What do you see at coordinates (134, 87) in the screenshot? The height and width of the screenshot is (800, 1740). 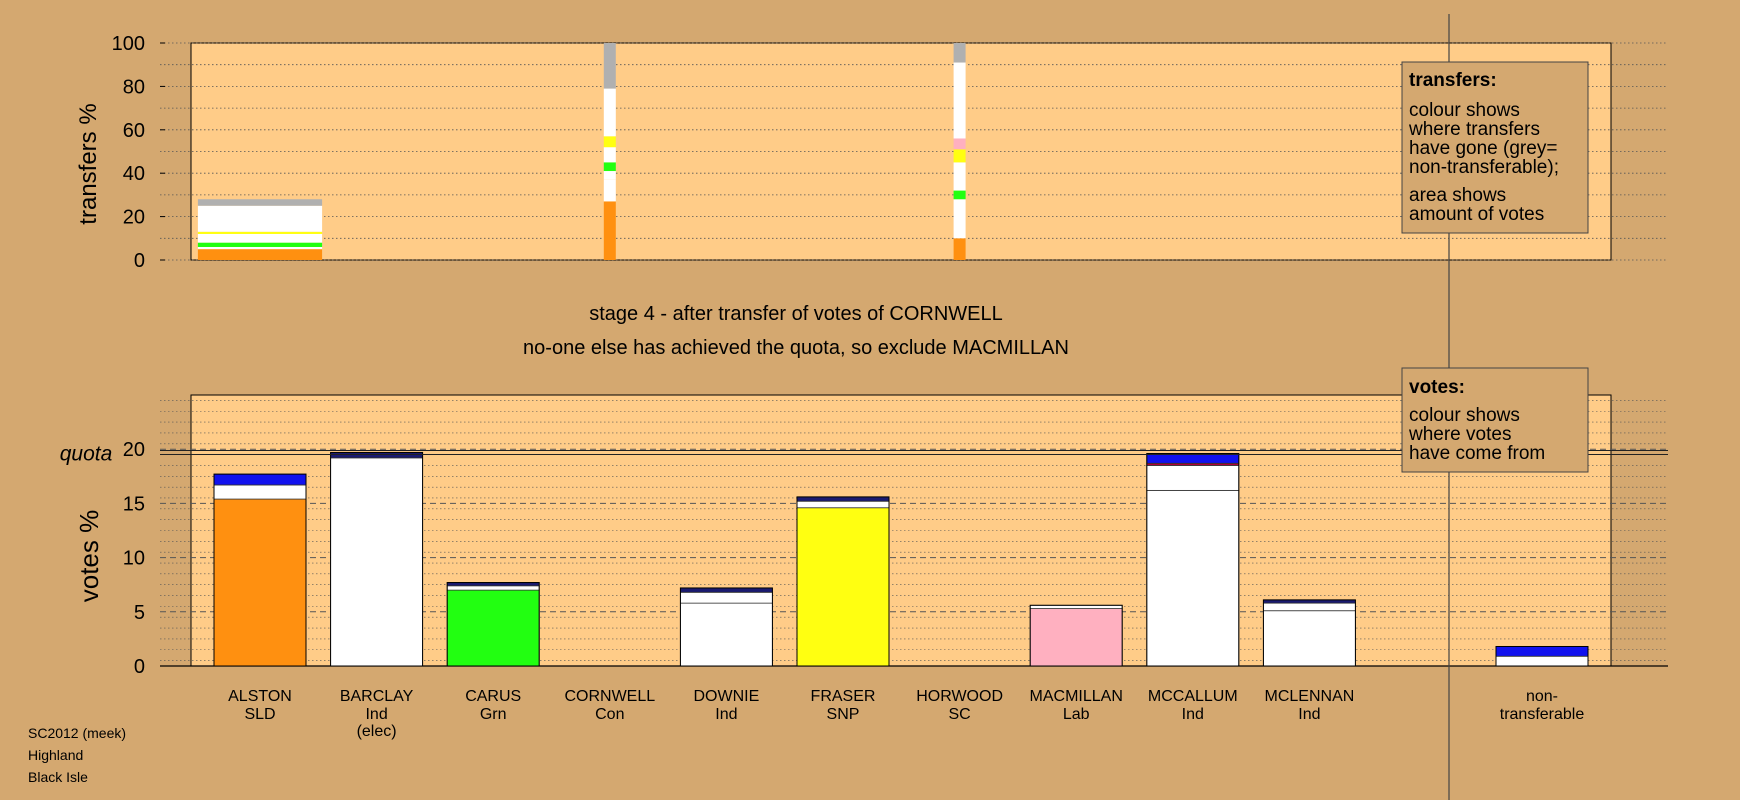 I see `transfers-y-tick-label: 80` at bounding box center [134, 87].